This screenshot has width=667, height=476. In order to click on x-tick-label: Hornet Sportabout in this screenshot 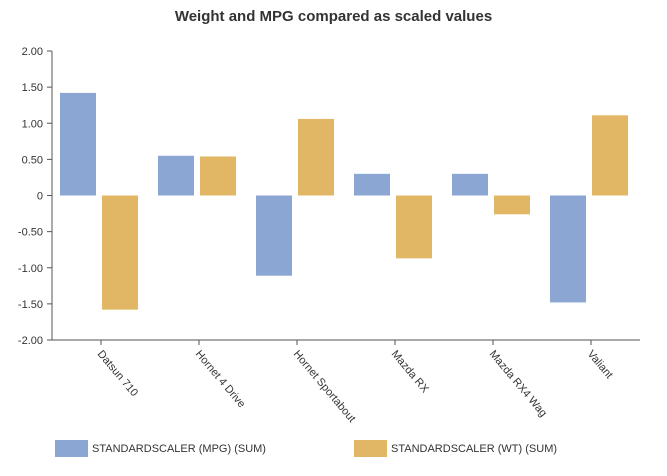, I will do `click(324, 386)`.